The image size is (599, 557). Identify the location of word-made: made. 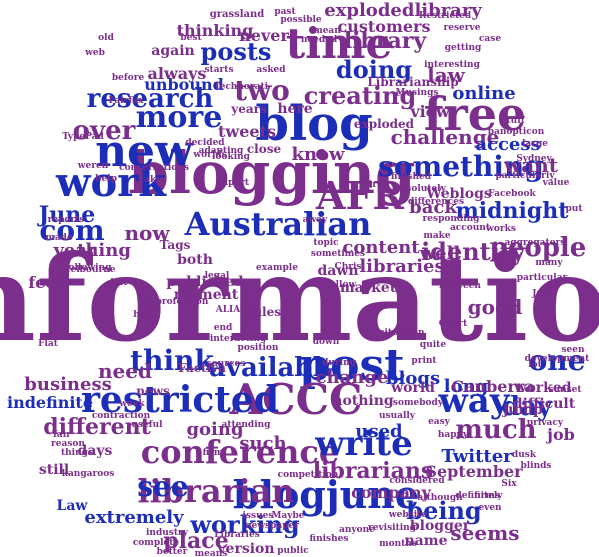
(59, 238).